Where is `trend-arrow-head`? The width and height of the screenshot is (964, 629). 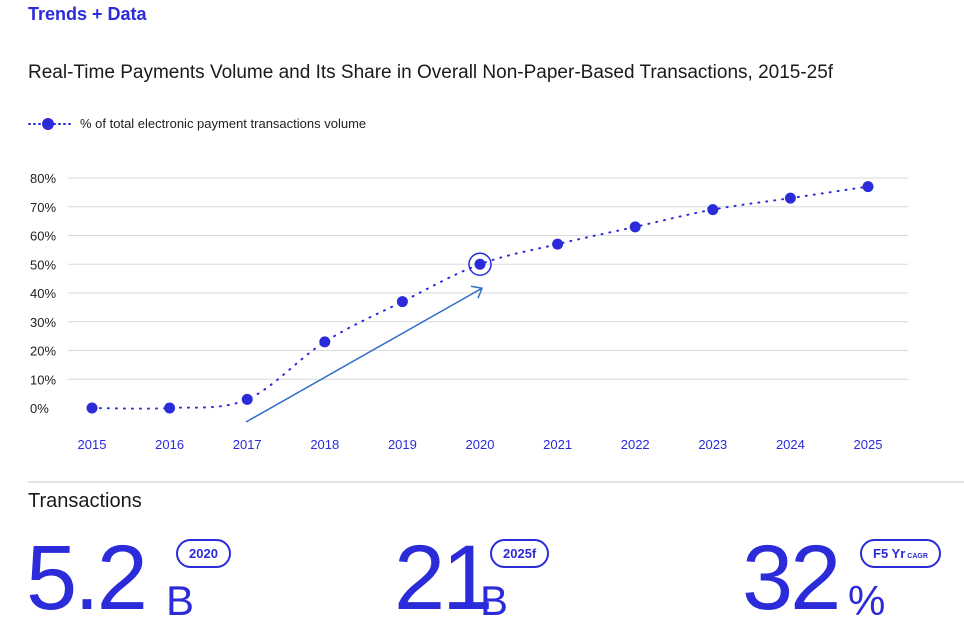 trend-arrow-head is located at coordinates (477, 292).